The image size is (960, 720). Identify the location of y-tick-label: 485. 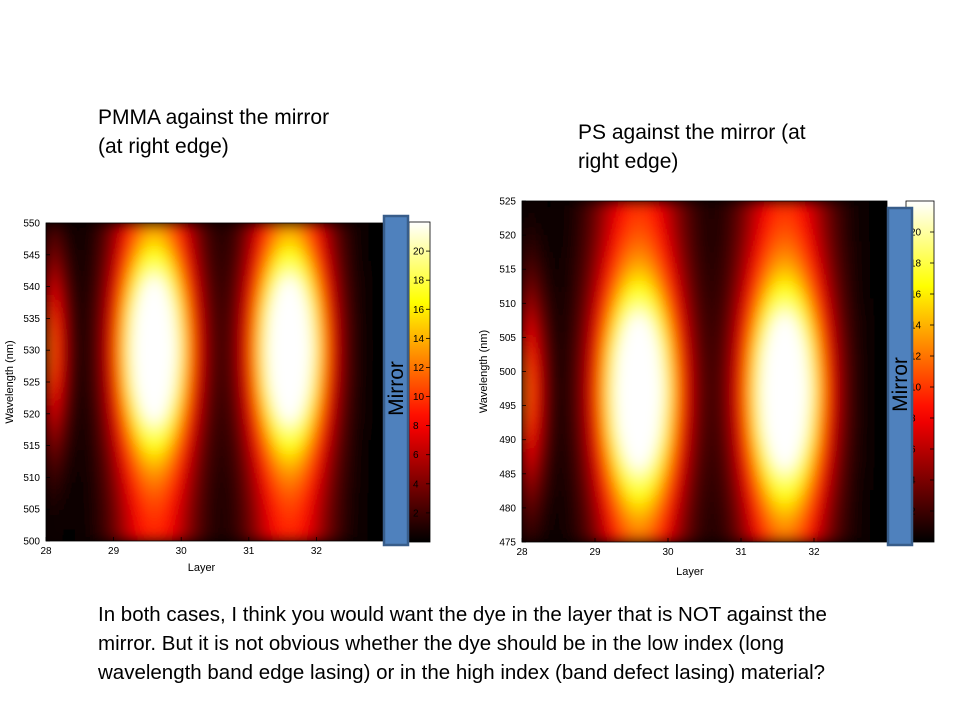
(507, 474).